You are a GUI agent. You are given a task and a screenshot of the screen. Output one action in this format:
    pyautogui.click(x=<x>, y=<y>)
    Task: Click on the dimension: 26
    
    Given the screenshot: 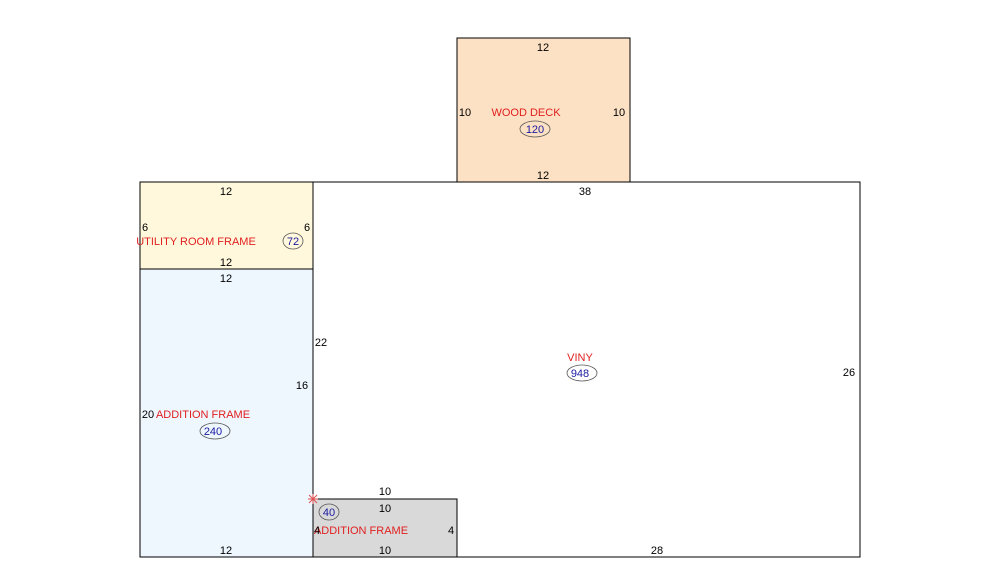 What is the action you would take?
    pyautogui.click(x=849, y=373)
    